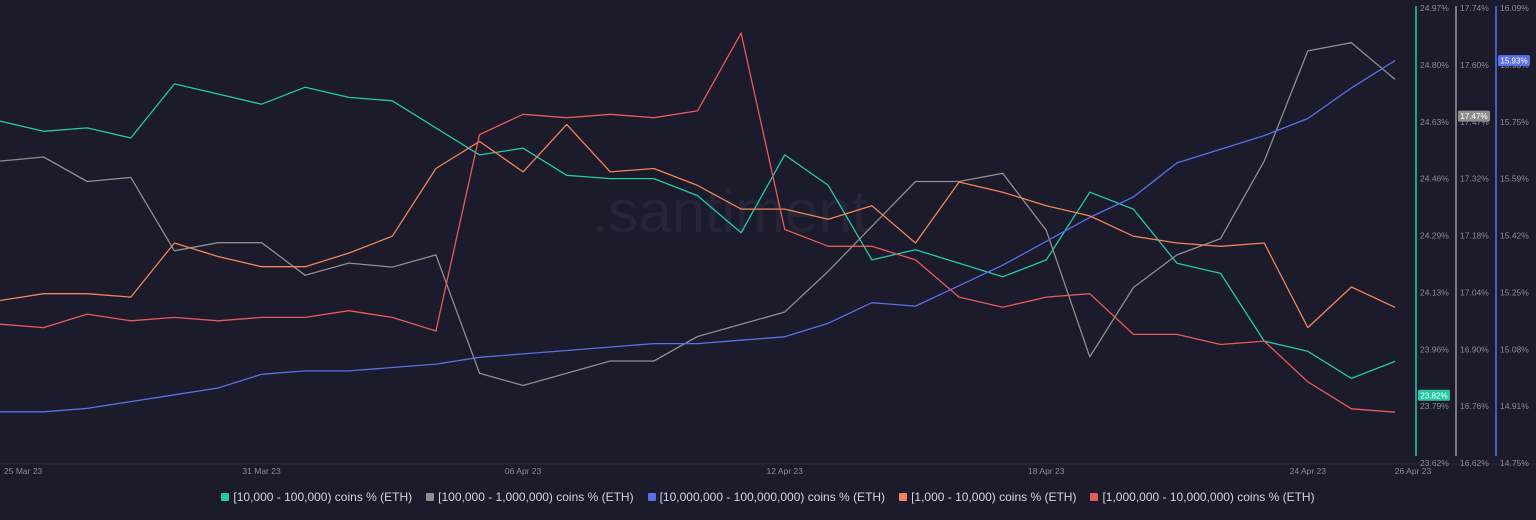 This screenshot has width=1536, height=520. I want to click on legend-label: [1,000,000 - 10,000,000) coins % (ETH), so click(1208, 497).